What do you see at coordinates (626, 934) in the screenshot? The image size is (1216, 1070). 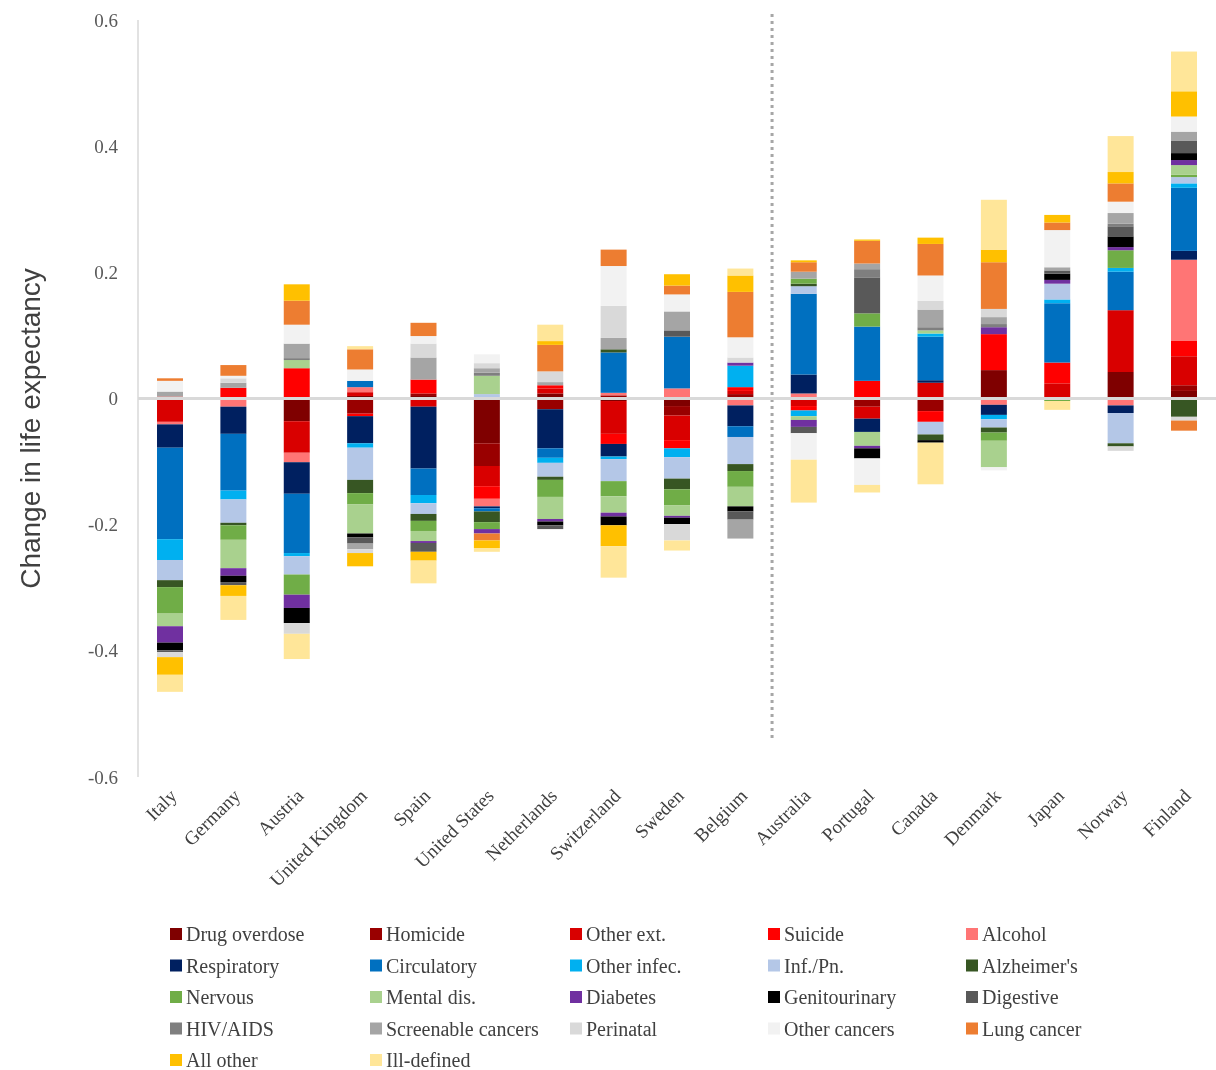 I see `legend-label: Other ext.` at bounding box center [626, 934].